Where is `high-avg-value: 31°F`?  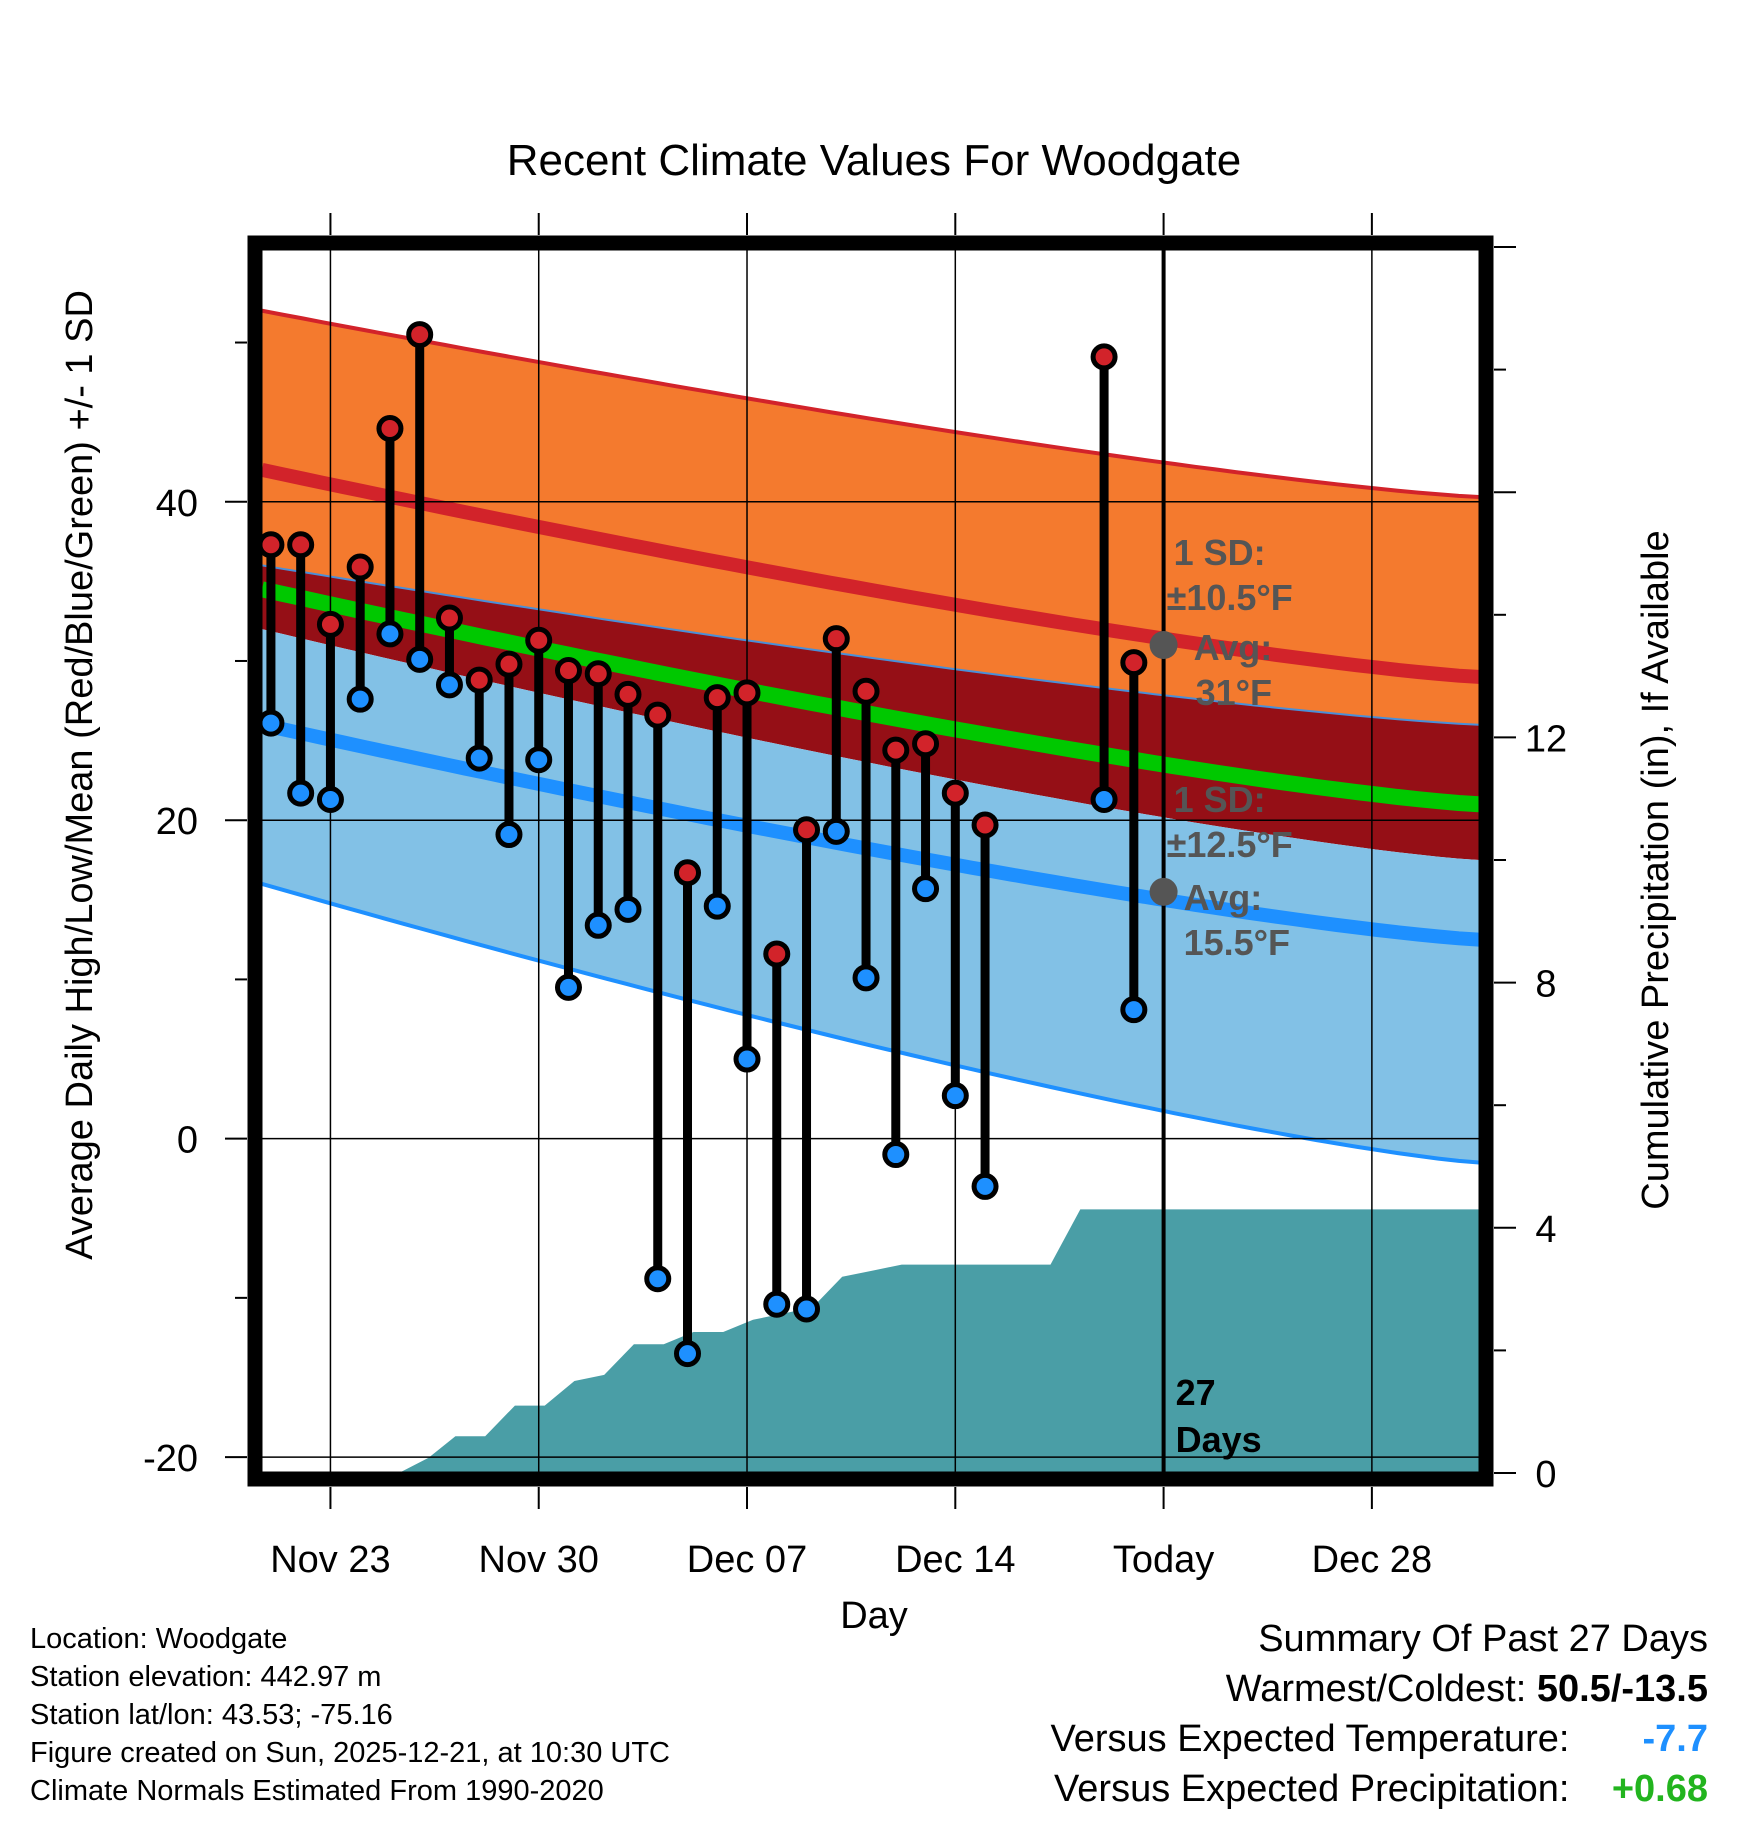 high-avg-value: 31°F is located at coordinates (1234, 692).